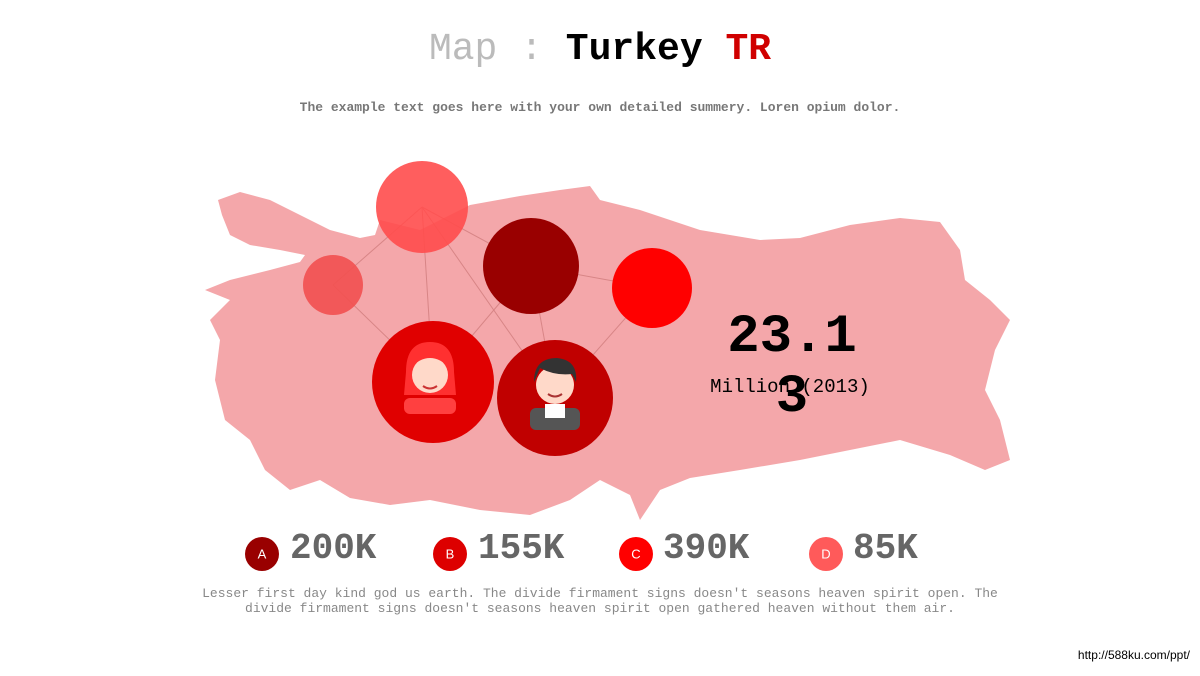 This screenshot has height=676, width=1200. Describe the element at coordinates (885, 548) in the screenshot. I see `legend-value: 85K` at that location.